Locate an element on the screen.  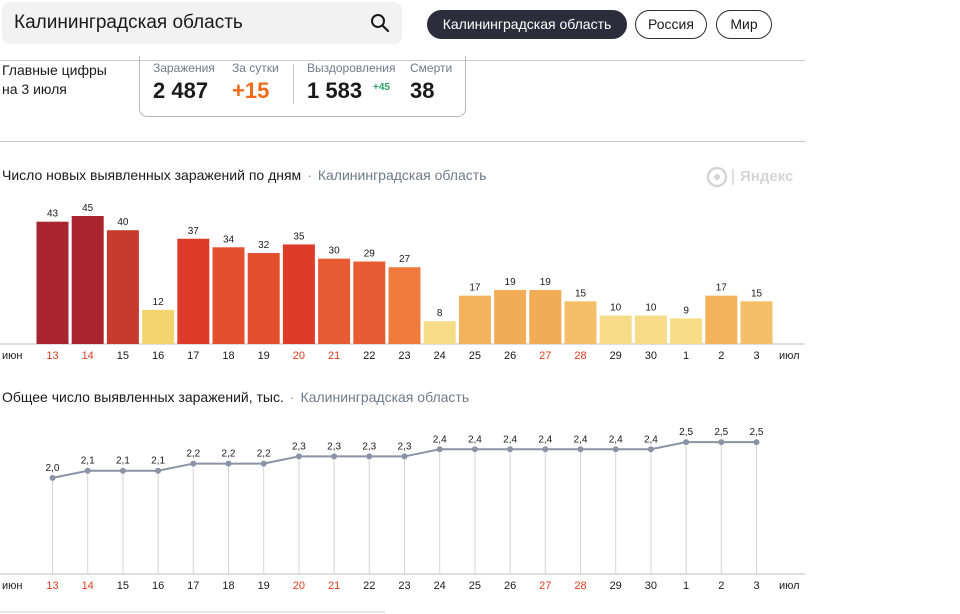
bottom-divider is located at coordinates (192, 612).